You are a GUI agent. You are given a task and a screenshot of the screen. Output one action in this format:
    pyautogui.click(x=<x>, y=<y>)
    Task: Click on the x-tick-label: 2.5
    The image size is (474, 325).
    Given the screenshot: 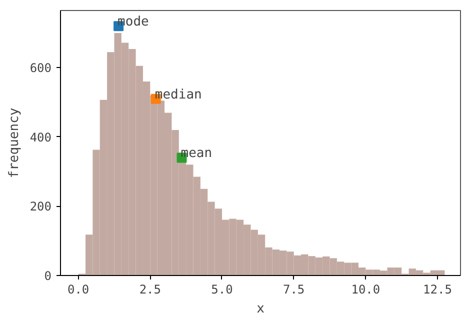 What is the action you would take?
    pyautogui.click(x=150, y=289)
    